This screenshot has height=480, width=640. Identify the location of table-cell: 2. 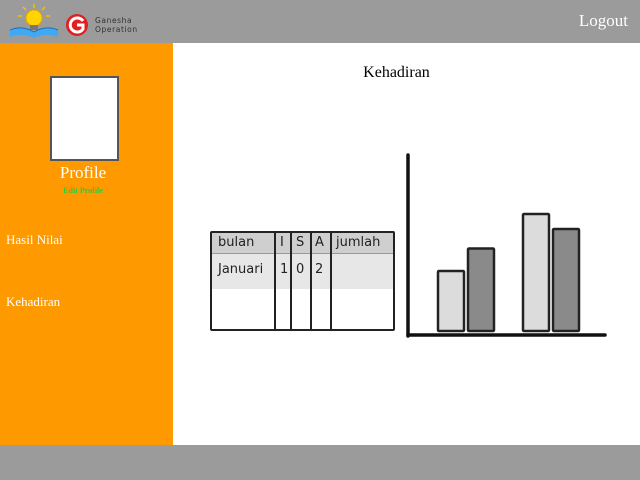
(319, 269).